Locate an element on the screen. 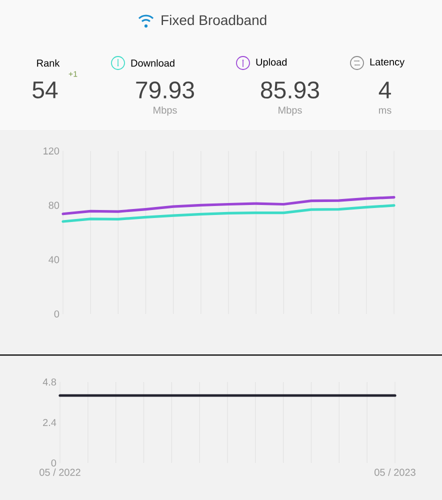 This screenshot has width=442, height=500. text: 54 is located at coordinates (45, 90).